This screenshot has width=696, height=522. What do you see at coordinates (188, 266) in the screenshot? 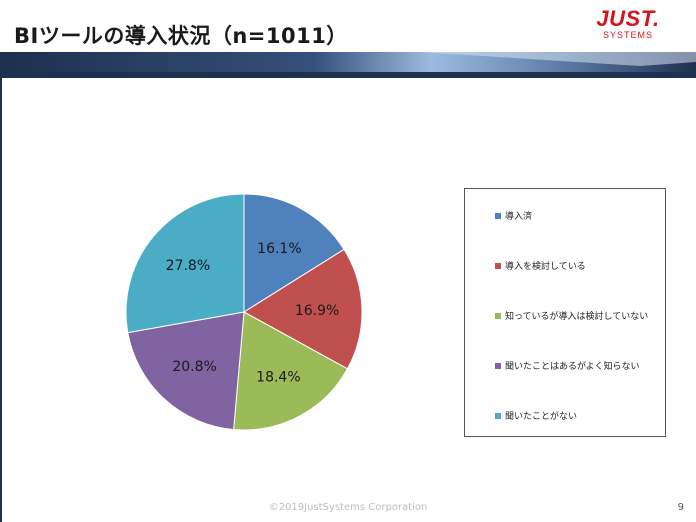
I see `data-label: 27.8%` at bounding box center [188, 266].